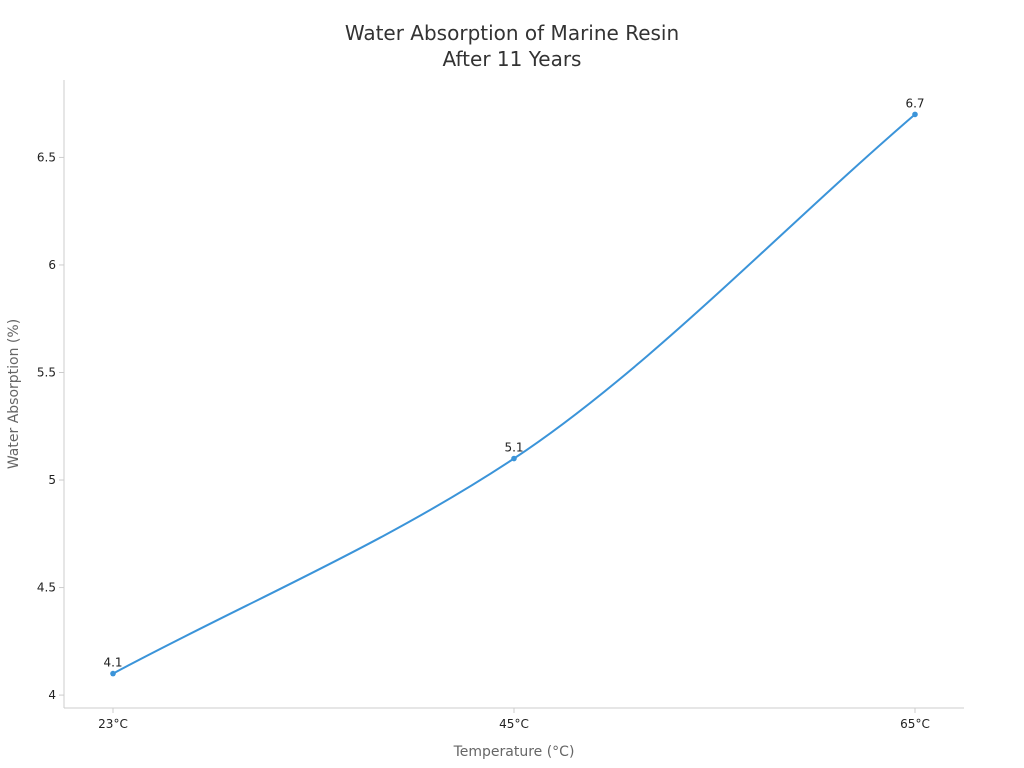 This screenshot has height=768, width=1024. I want to click on x-tick-label: 23°C, so click(113, 724).